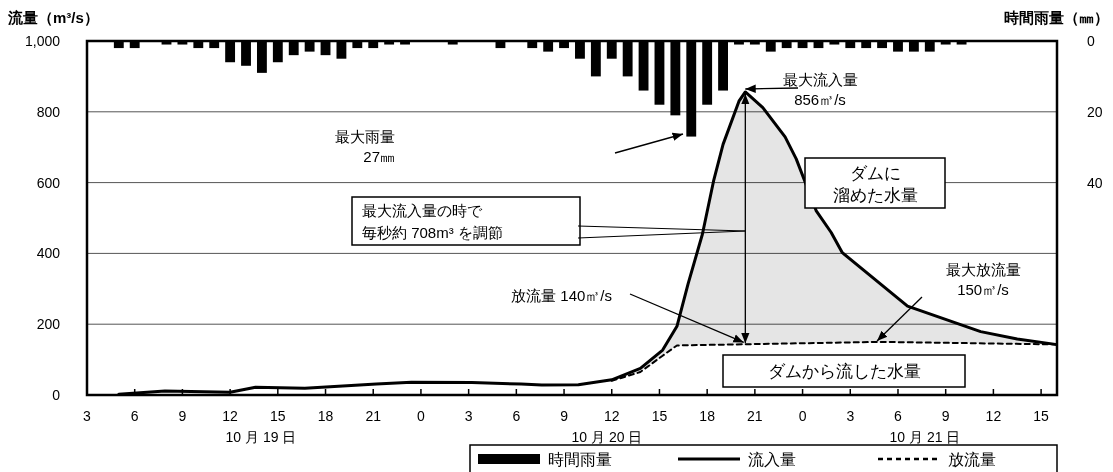 The width and height of the screenshot is (1113, 472). I want to click on y2-tick-label: 20, so click(1095, 111).